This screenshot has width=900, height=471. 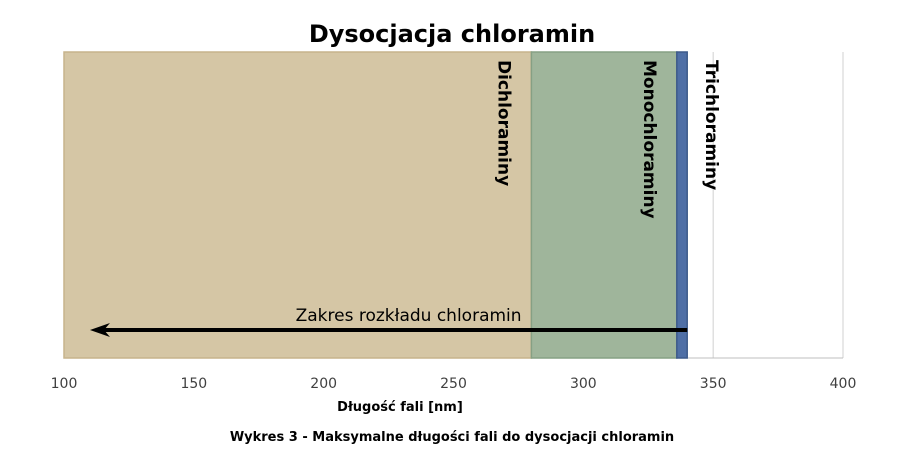 What do you see at coordinates (409, 316) in the screenshot?
I see `arrow-label: Zakres rozkładu chloramin` at bounding box center [409, 316].